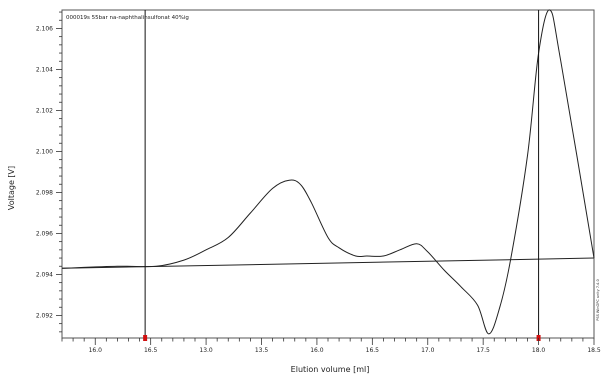 This screenshot has height=375, width=608. What do you see at coordinates (44, 233) in the screenshot?
I see `y-tick-label: 2.096` at bounding box center [44, 233].